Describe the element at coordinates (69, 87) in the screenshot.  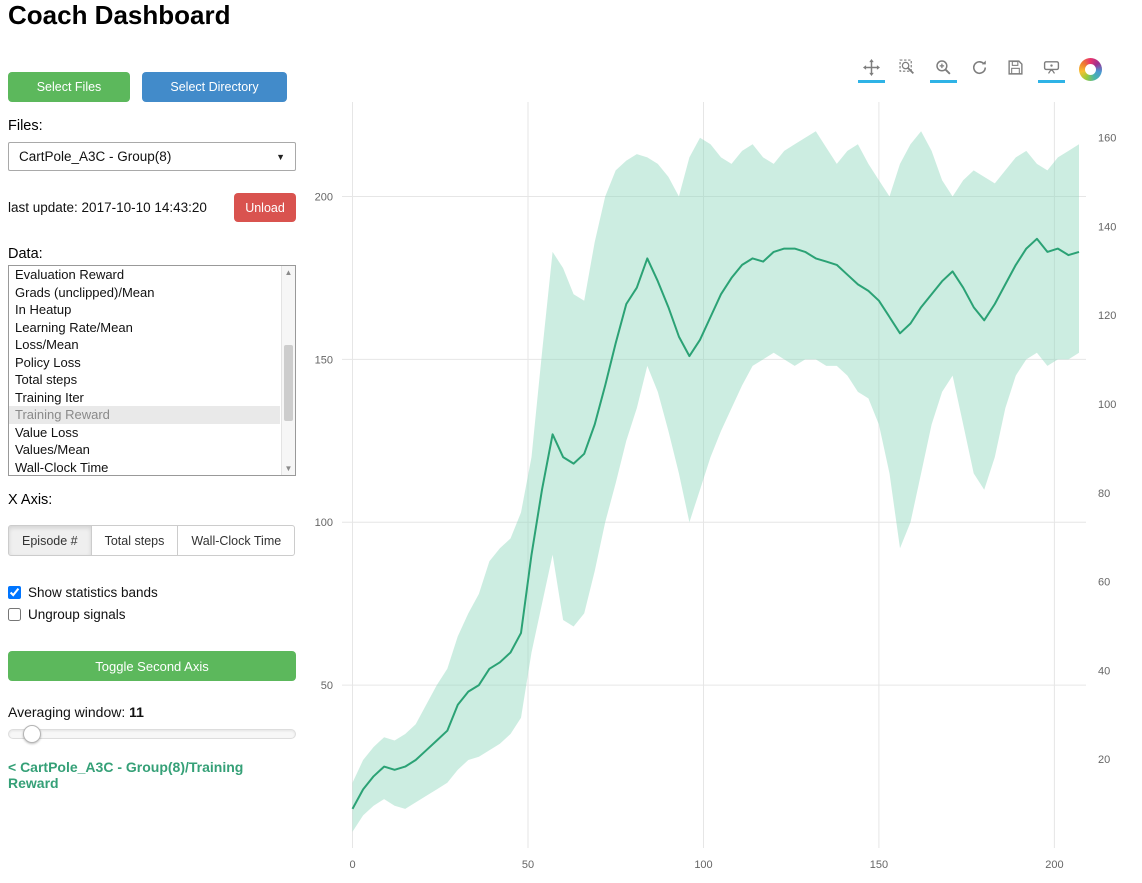
I see `select-files-button: Select Files` at that location.